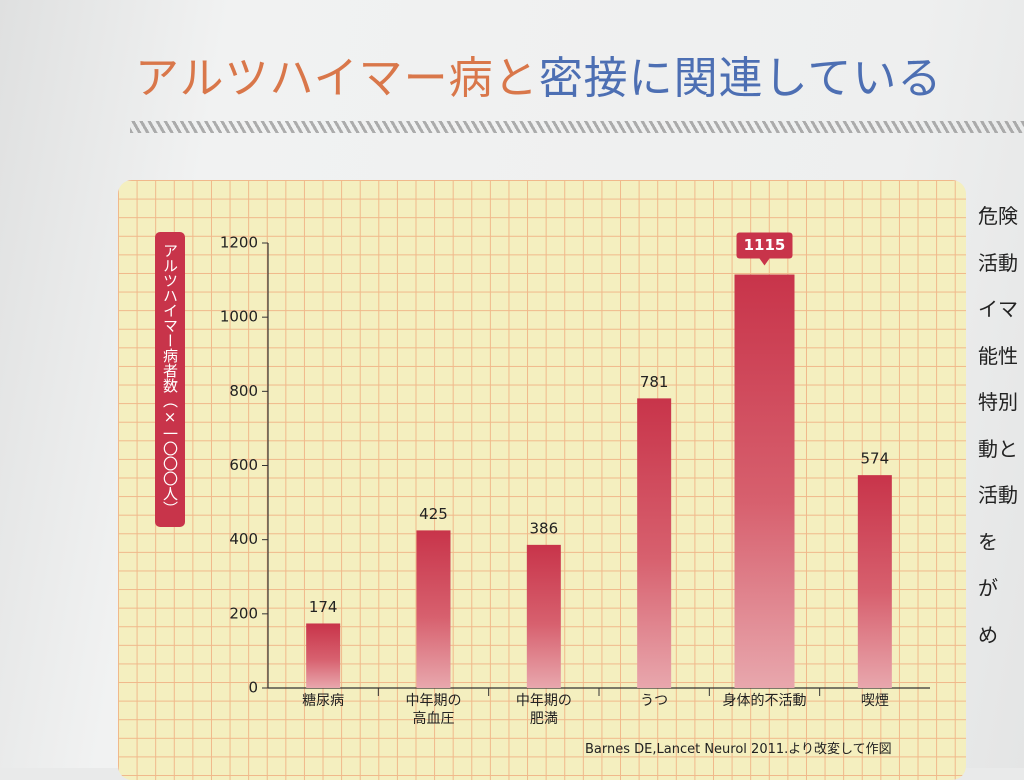 This screenshot has height=780, width=1024. Describe the element at coordinates (170, 379) in the screenshot. I see `y-axis-label: アルツハイマー病者数（×一〇〇〇人）` at that location.